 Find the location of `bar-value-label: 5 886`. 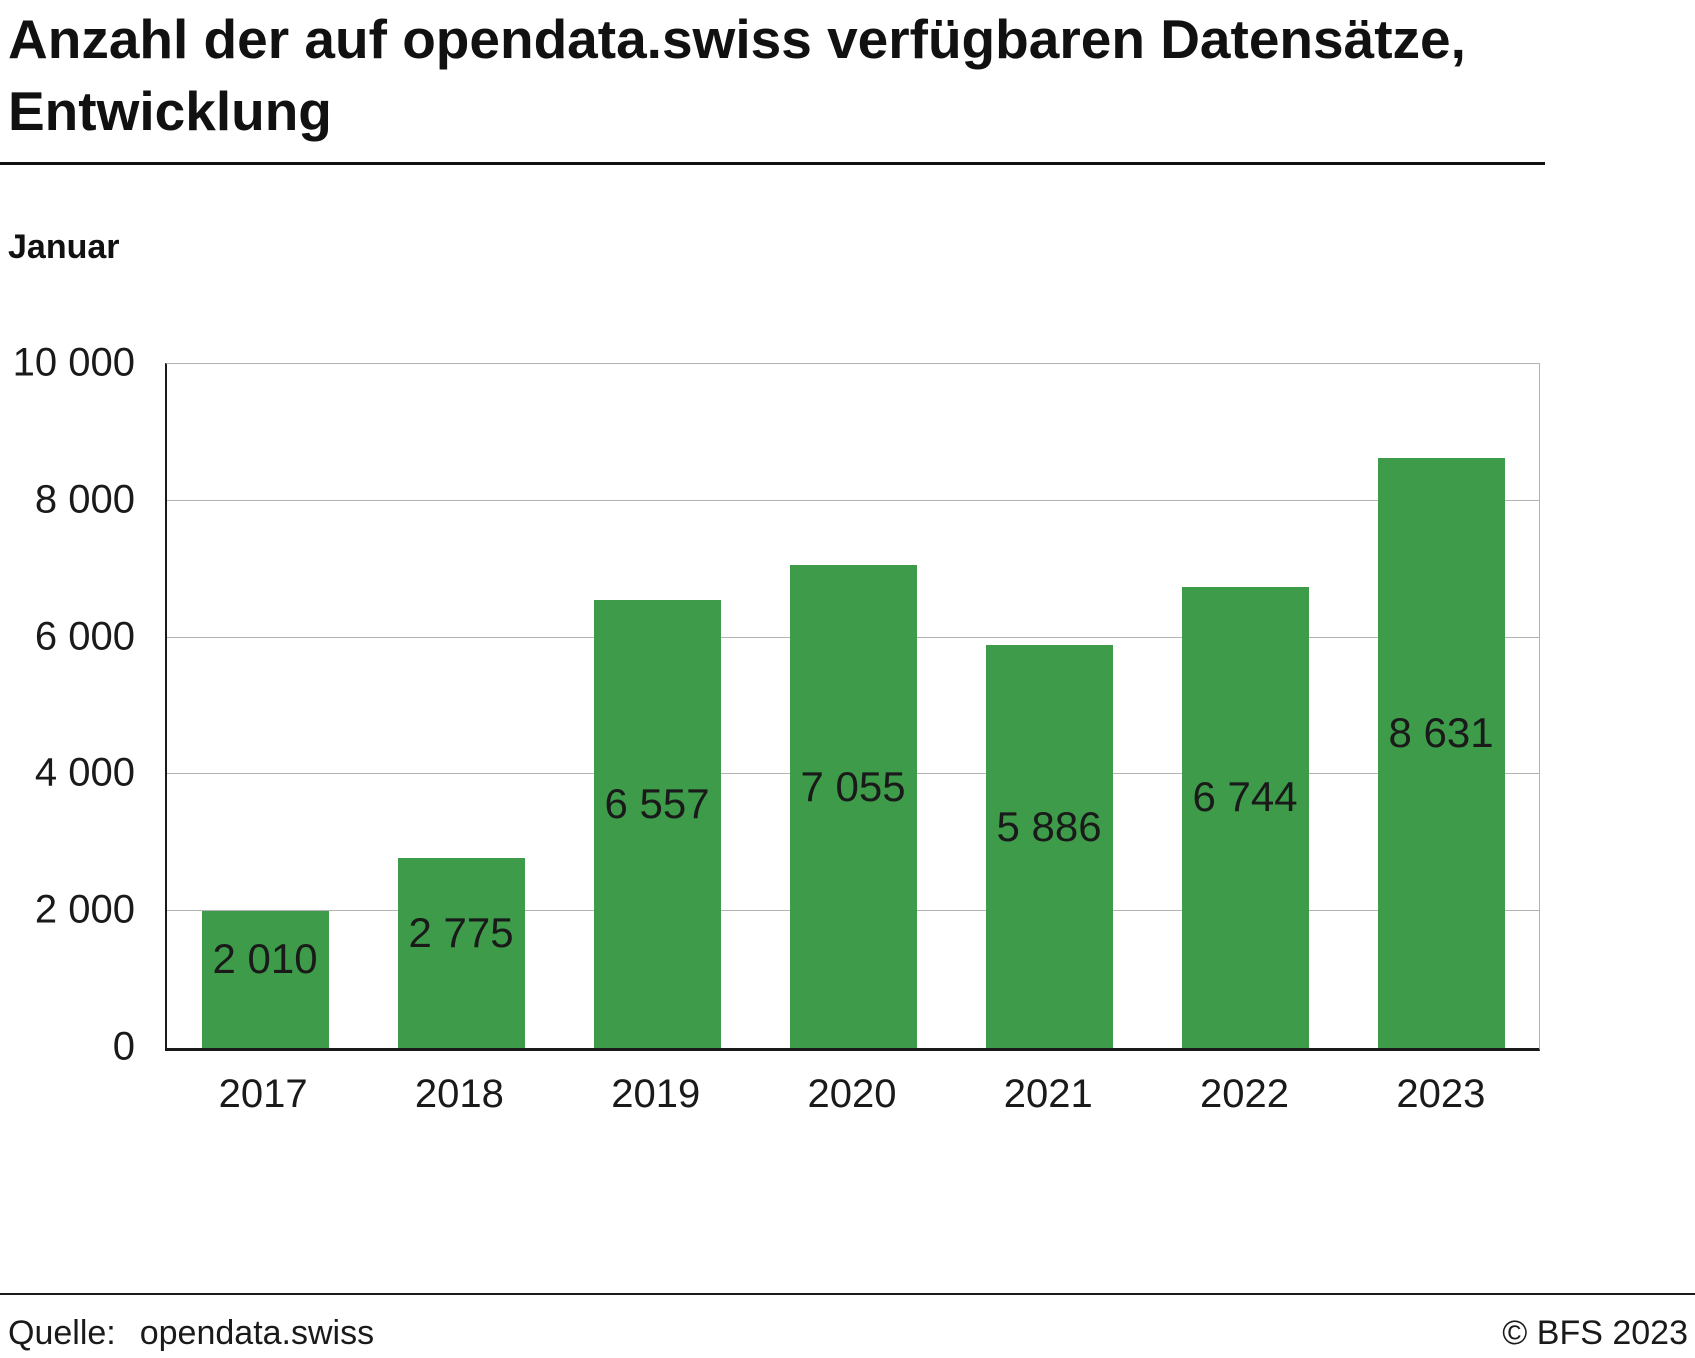

bar-value-label: 5 886 is located at coordinates (1049, 826).